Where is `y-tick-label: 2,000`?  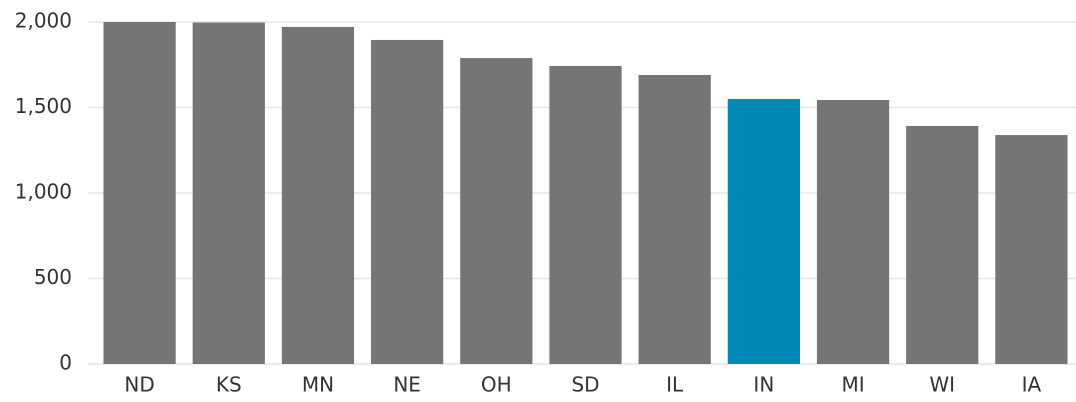 y-tick-label: 2,000 is located at coordinates (43, 21).